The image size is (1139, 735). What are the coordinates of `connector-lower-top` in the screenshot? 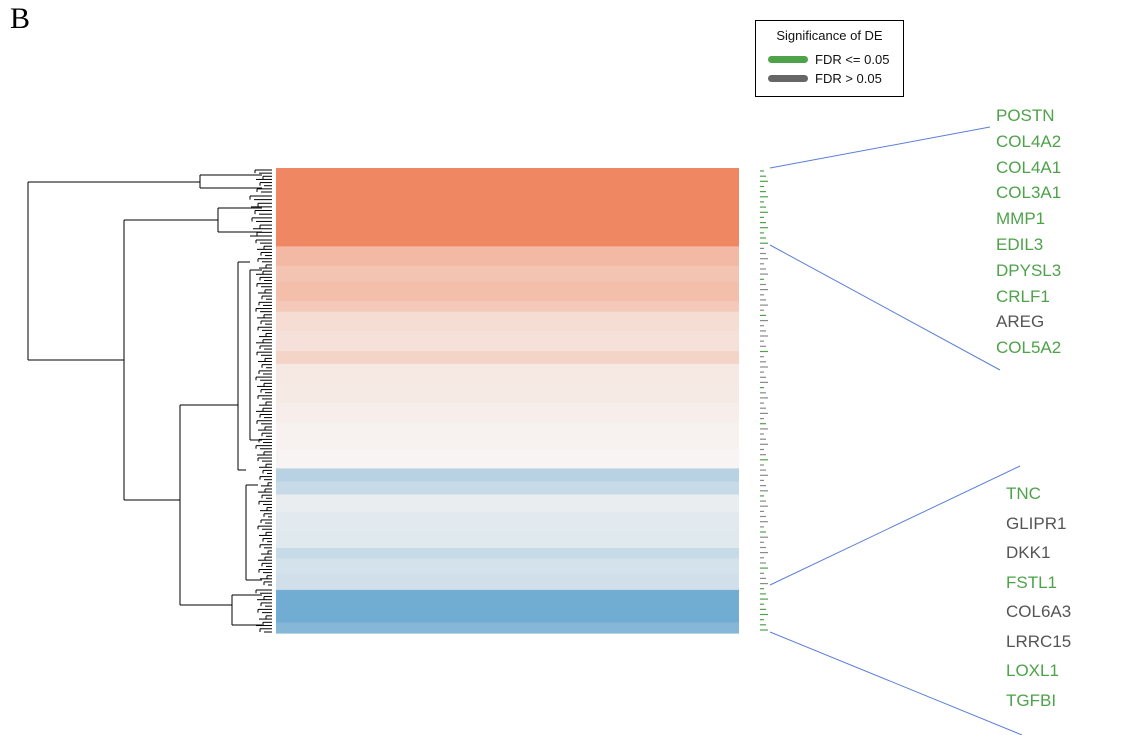 It's located at (895, 525).